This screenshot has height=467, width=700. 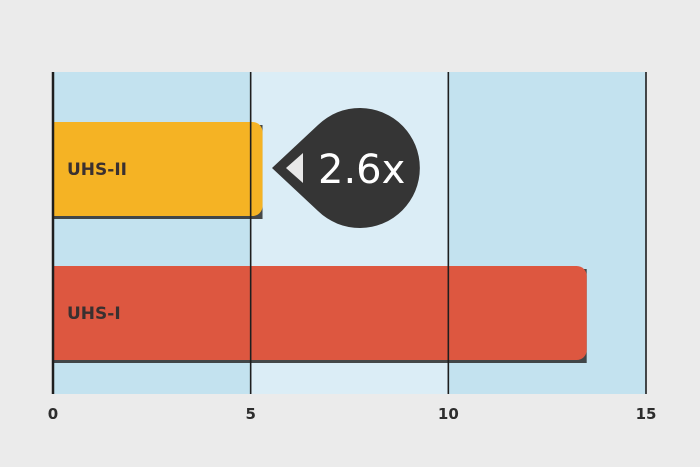 I want to click on x-tick-label: 0, so click(x=53, y=414).